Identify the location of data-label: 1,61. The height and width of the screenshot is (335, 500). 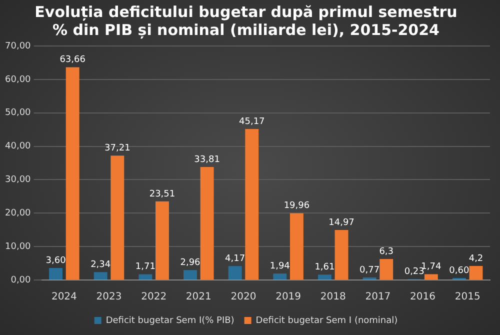
(324, 267).